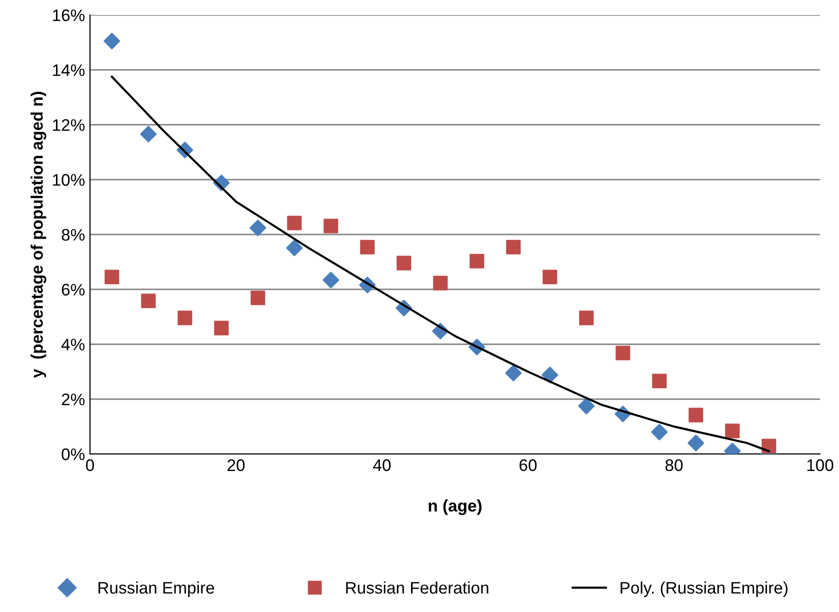 The height and width of the screenshot is (612, 839). Describe the element at coordinates (156, 589) in the screenshot. I see `legend-label: Russian Empire` at that location.